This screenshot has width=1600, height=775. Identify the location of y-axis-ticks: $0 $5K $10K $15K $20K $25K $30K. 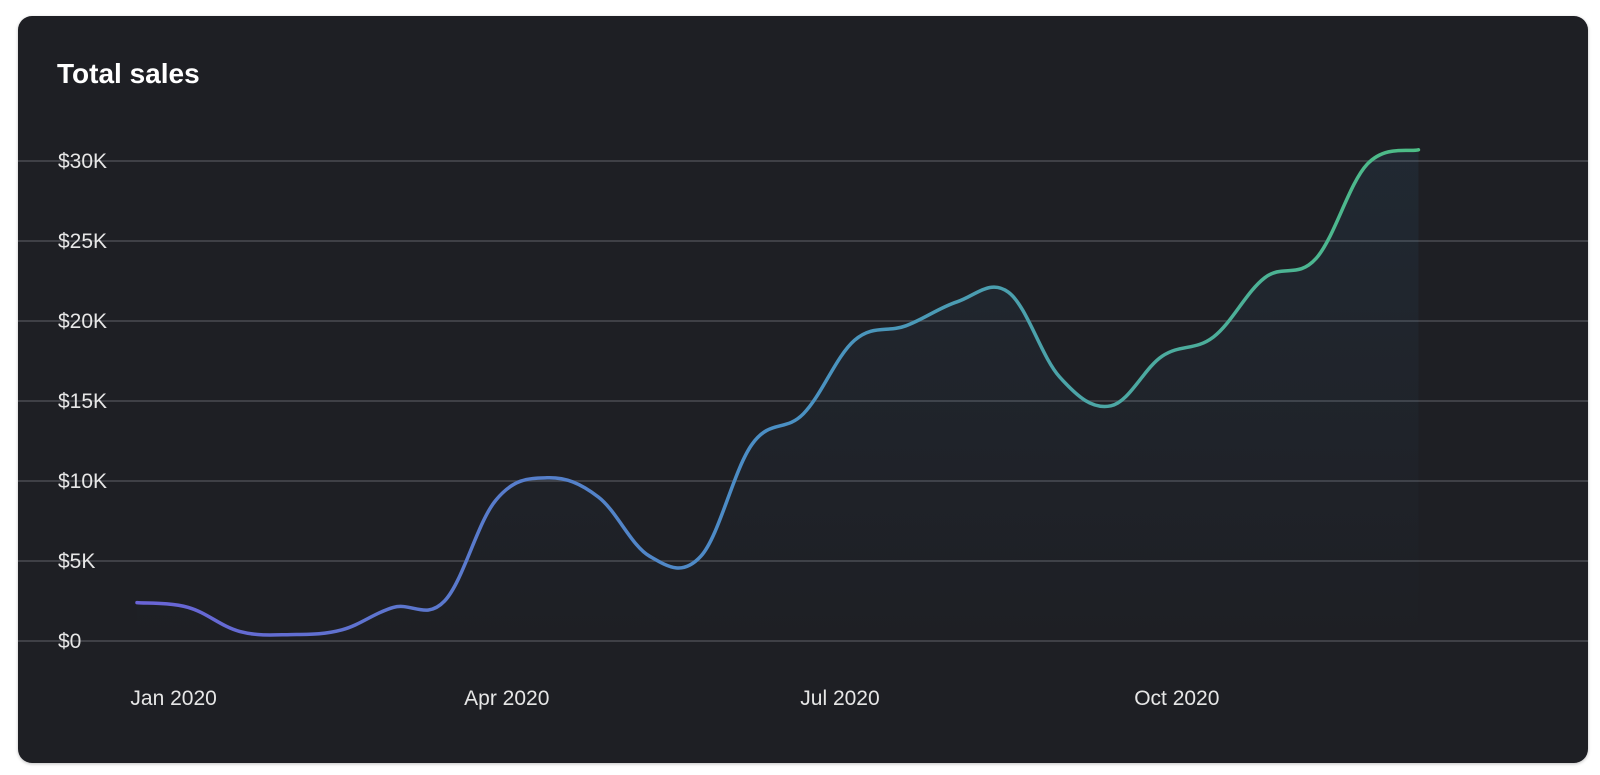
(82, 401).